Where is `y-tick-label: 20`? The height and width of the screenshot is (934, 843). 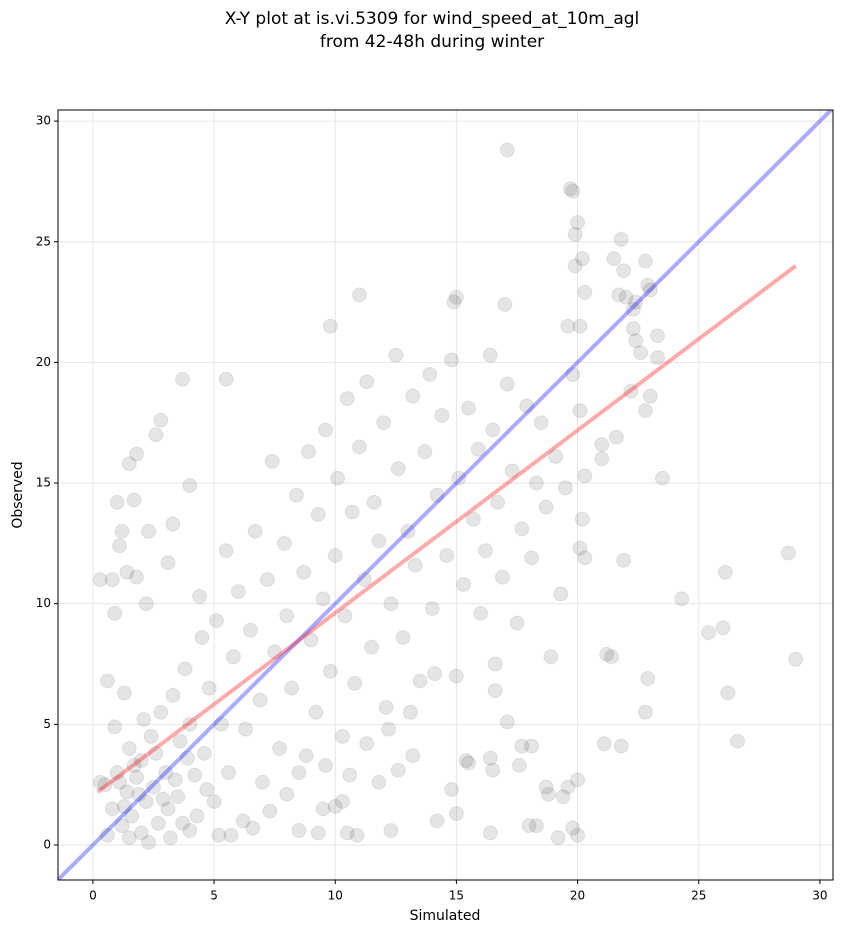
y-tick-label: 20 is located at coordinates (43, 362).